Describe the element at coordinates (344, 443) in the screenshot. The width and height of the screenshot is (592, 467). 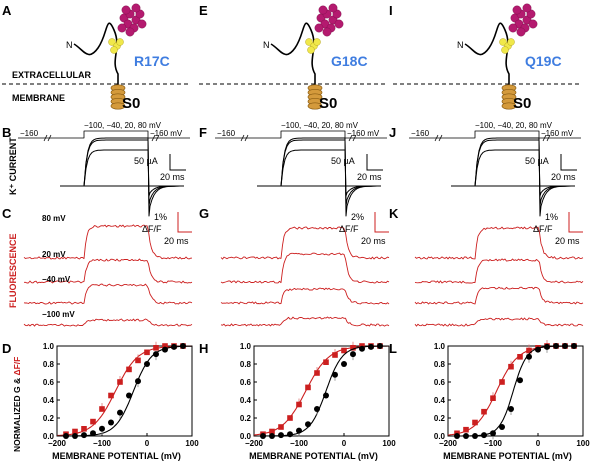
I see `x-tick-label: 0` at that location.